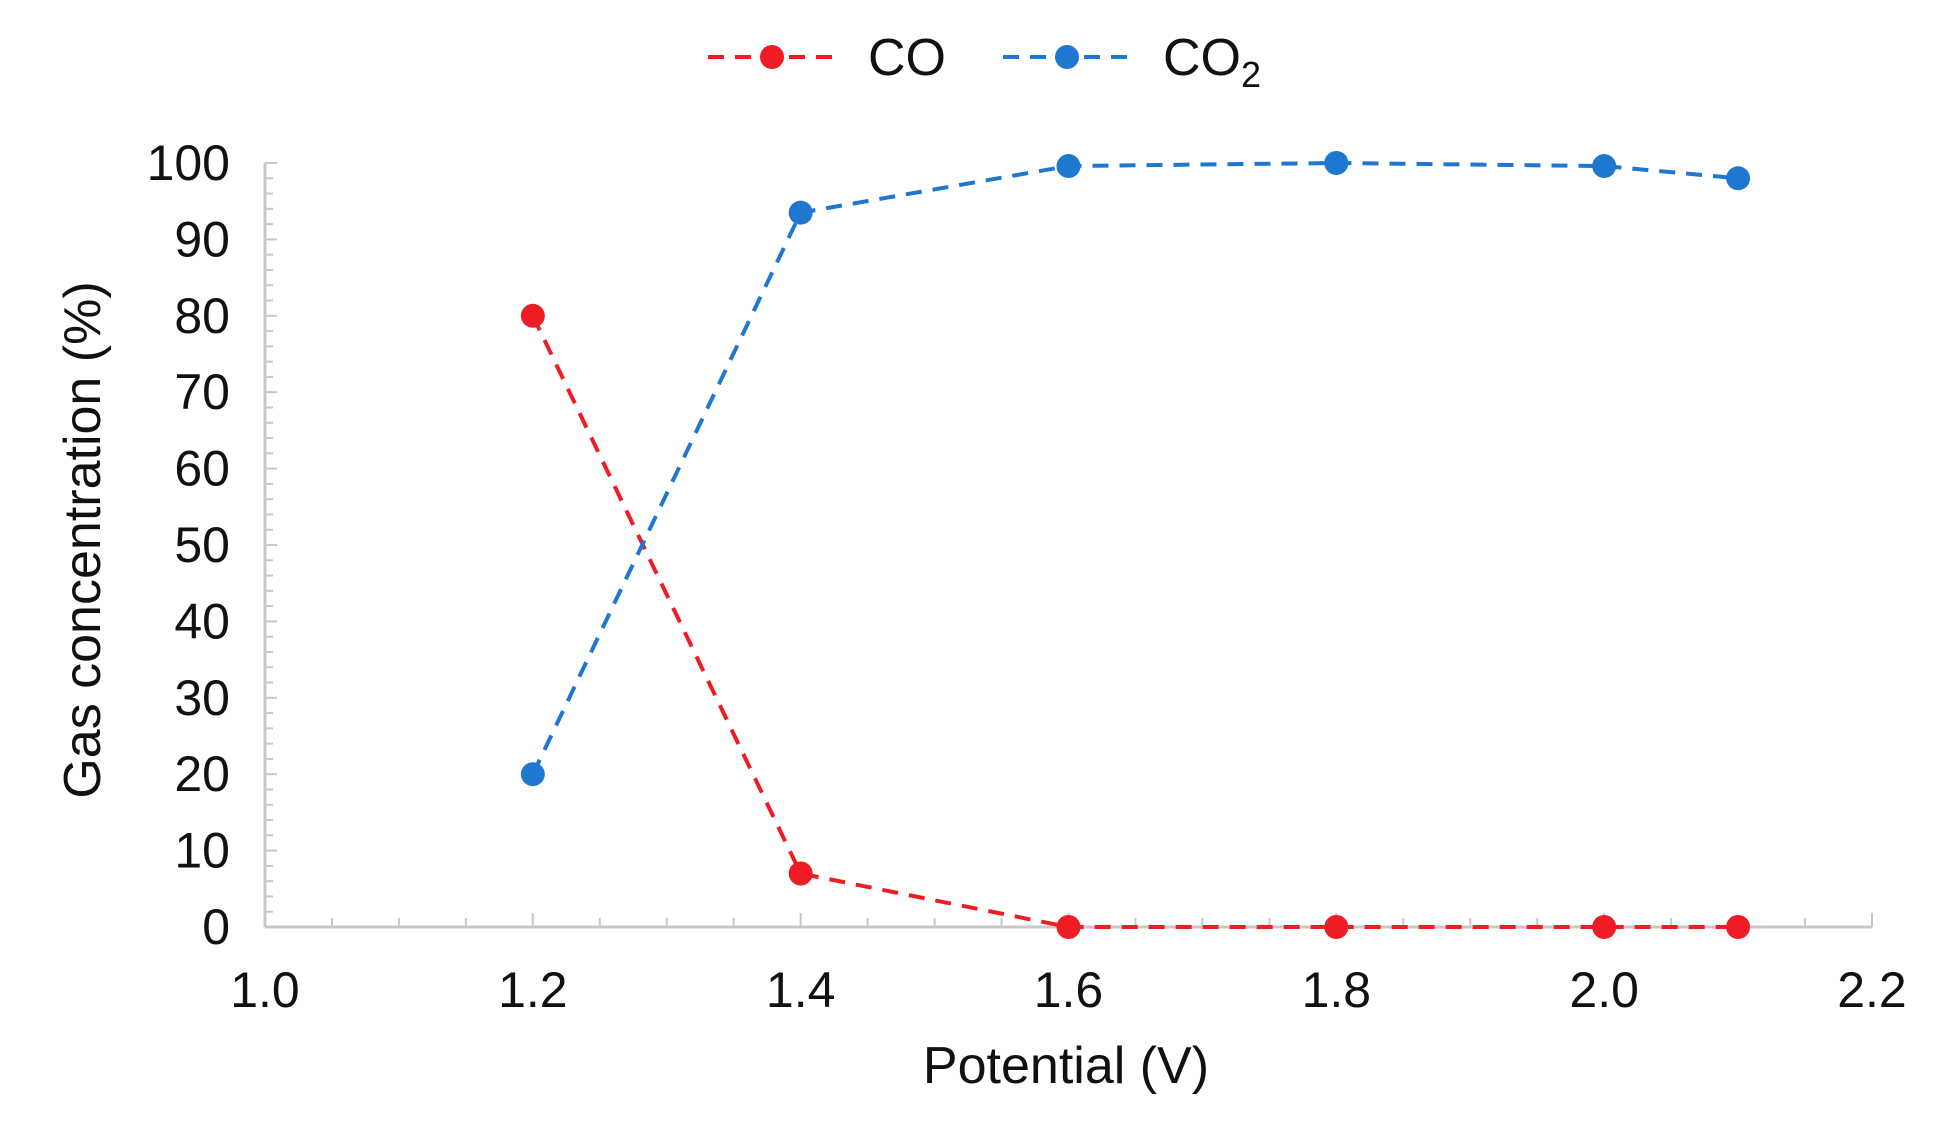 Image resolution: width=1953 pixels, height=1129 pixels. What do you see at coordinates (907, 58) in the screenshot?
I see `legend-label: CO` at bounding box center [907, 58].